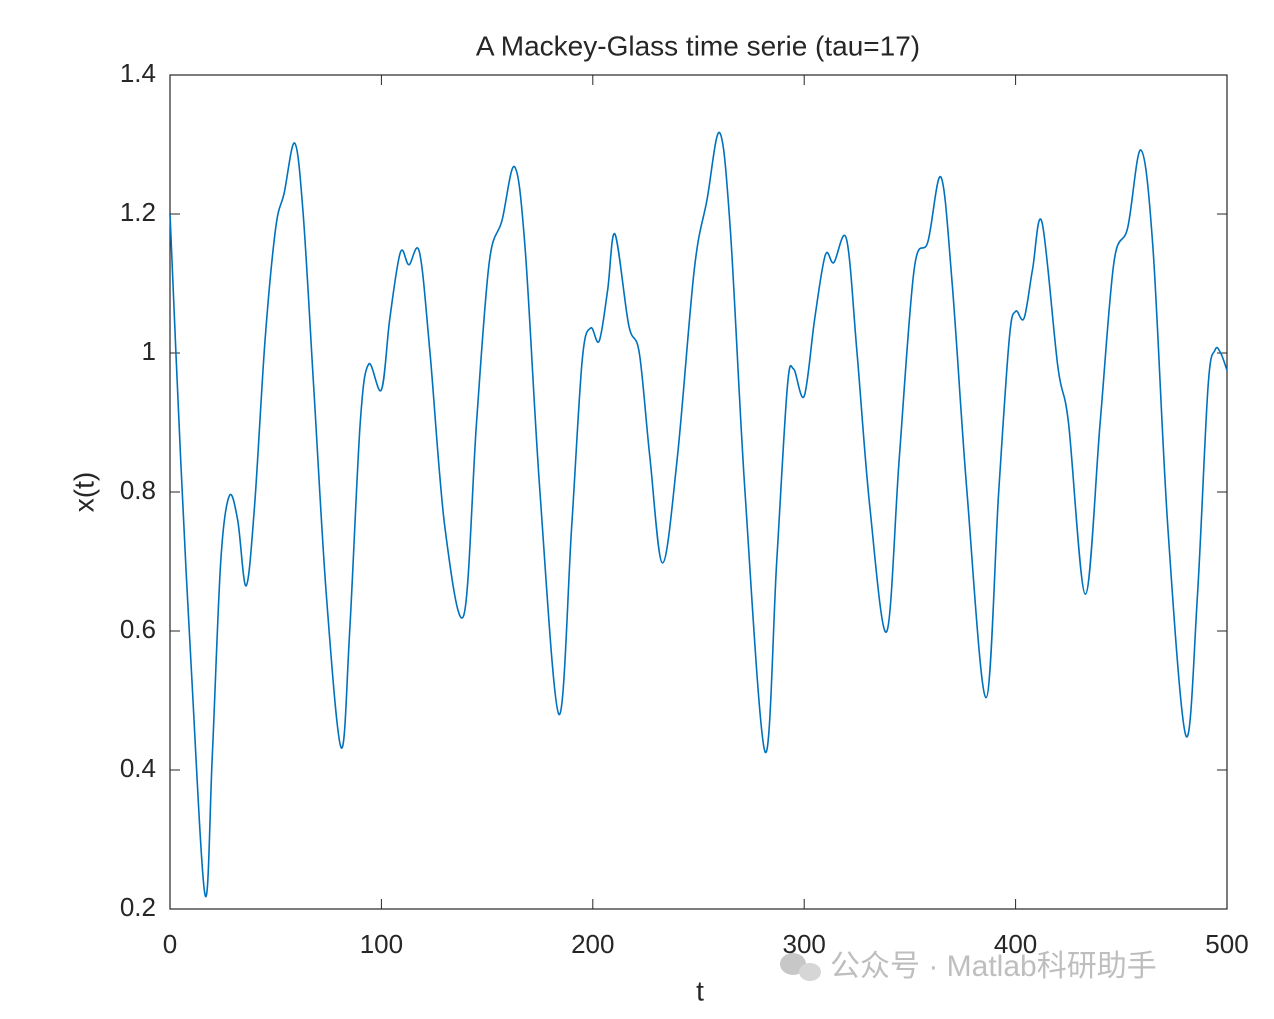  Describe the element at coordinates (1226, 944) in the screenshot. I see `x-tick-label: 500` at that location.